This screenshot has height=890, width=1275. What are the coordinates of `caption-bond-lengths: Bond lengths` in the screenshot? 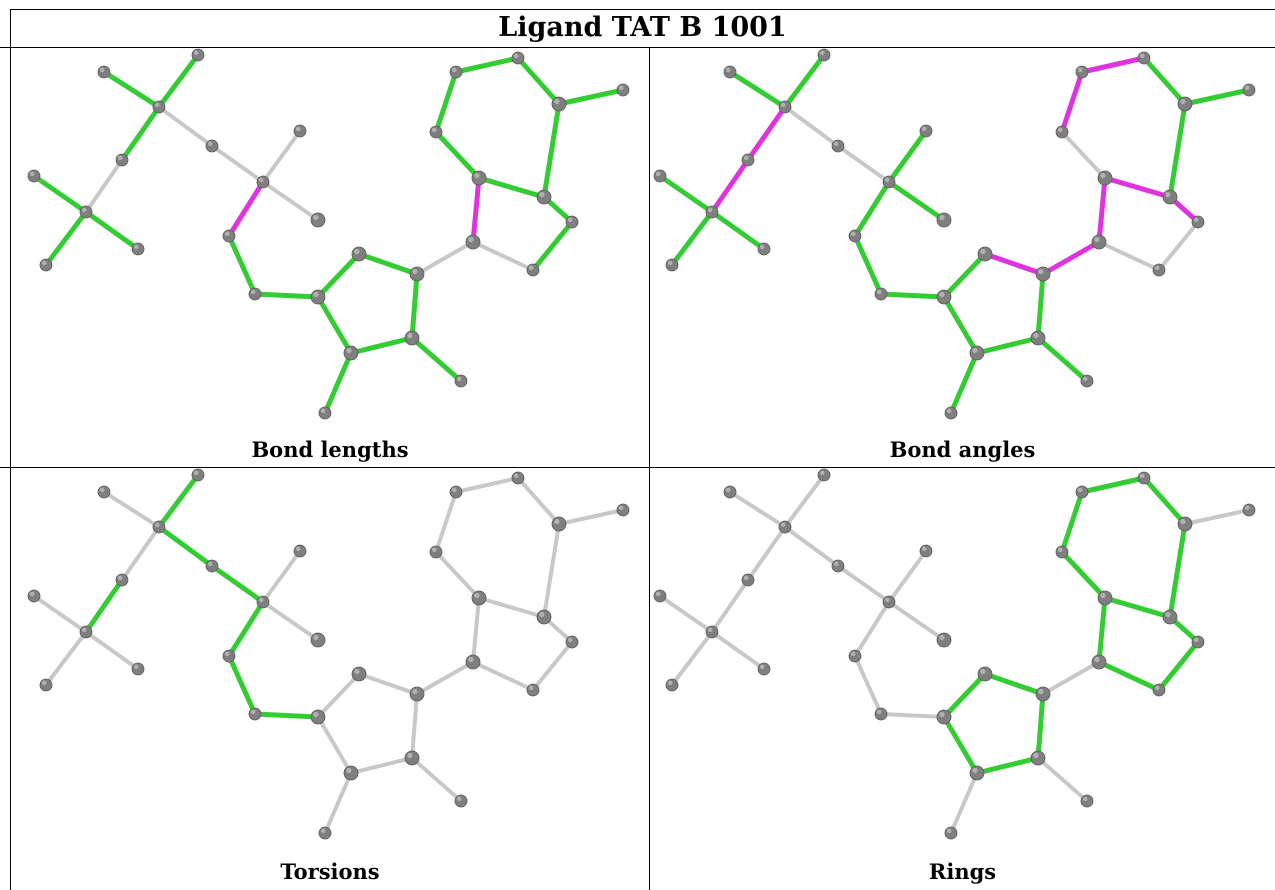 It's located at (330, 449).